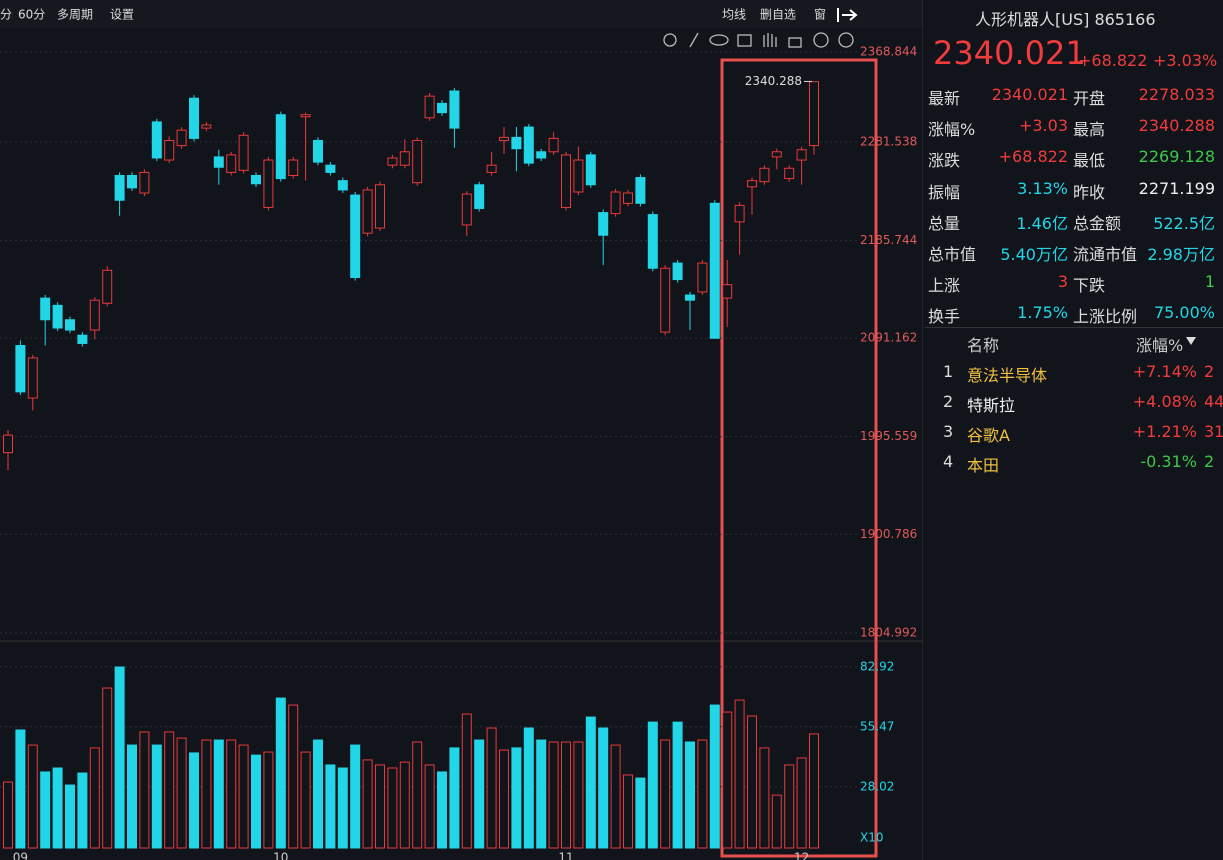  Describe the element at coordinates (1043, 126) in the screenshot. I see `stat-value: +3.03` at that location.